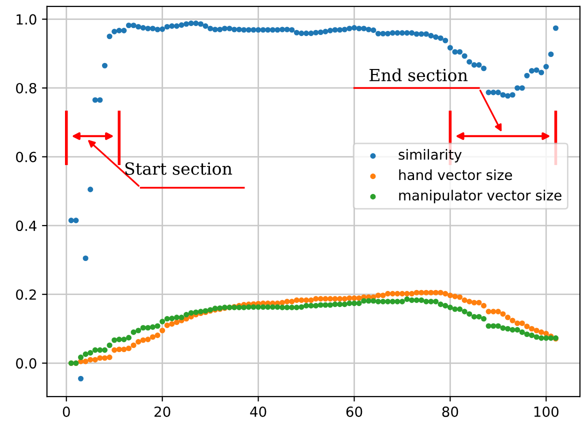 The image size is (587, 431). I want to click on x-tick-label: 40, so click(258, 411).